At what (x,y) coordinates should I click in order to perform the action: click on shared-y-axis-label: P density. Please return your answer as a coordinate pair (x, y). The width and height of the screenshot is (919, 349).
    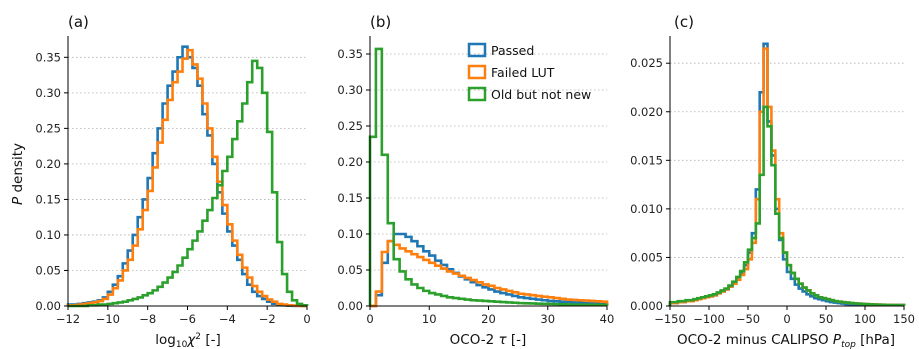
    Looking at the image, I should click on (18, 174).